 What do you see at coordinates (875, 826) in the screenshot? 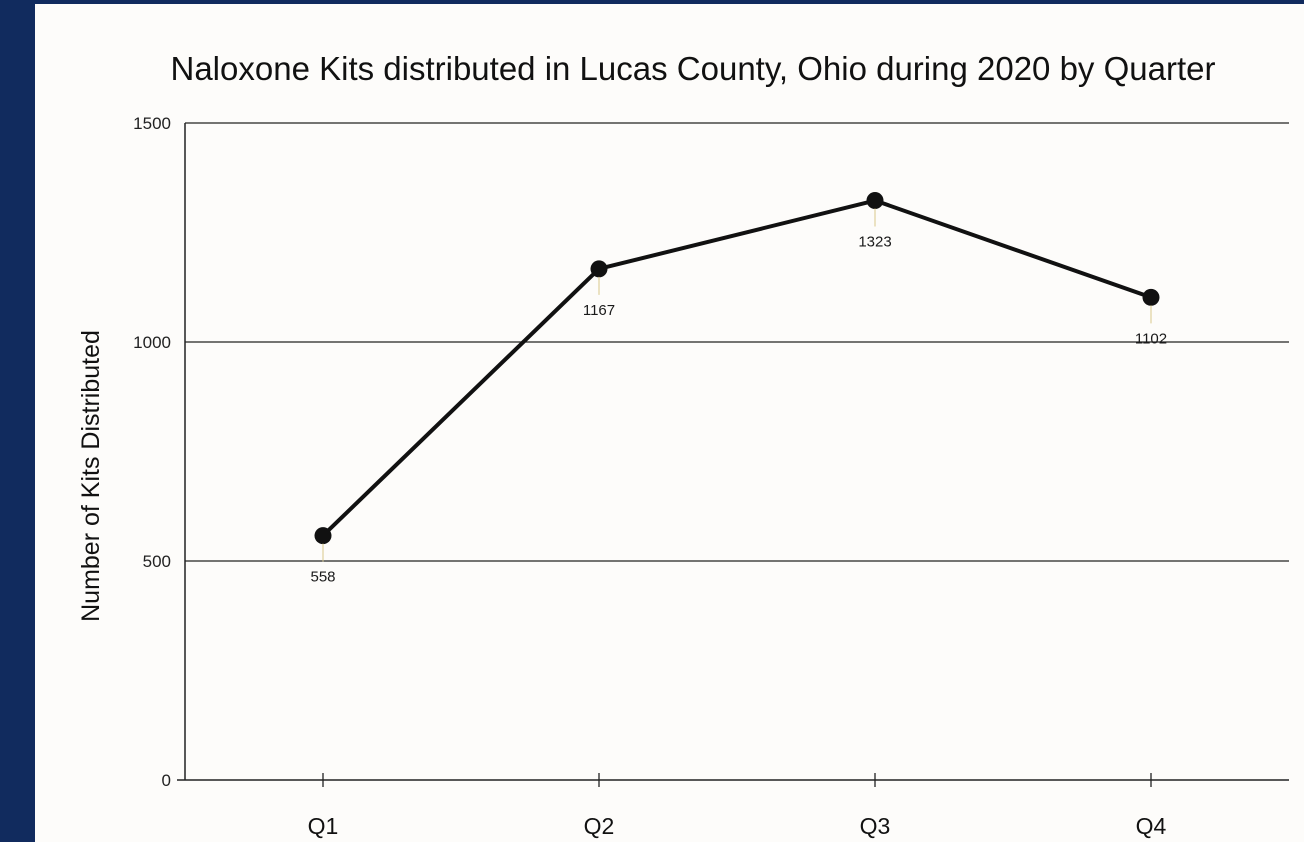
I see `x-tick-label: Q3` at bounding box center [875, 826].